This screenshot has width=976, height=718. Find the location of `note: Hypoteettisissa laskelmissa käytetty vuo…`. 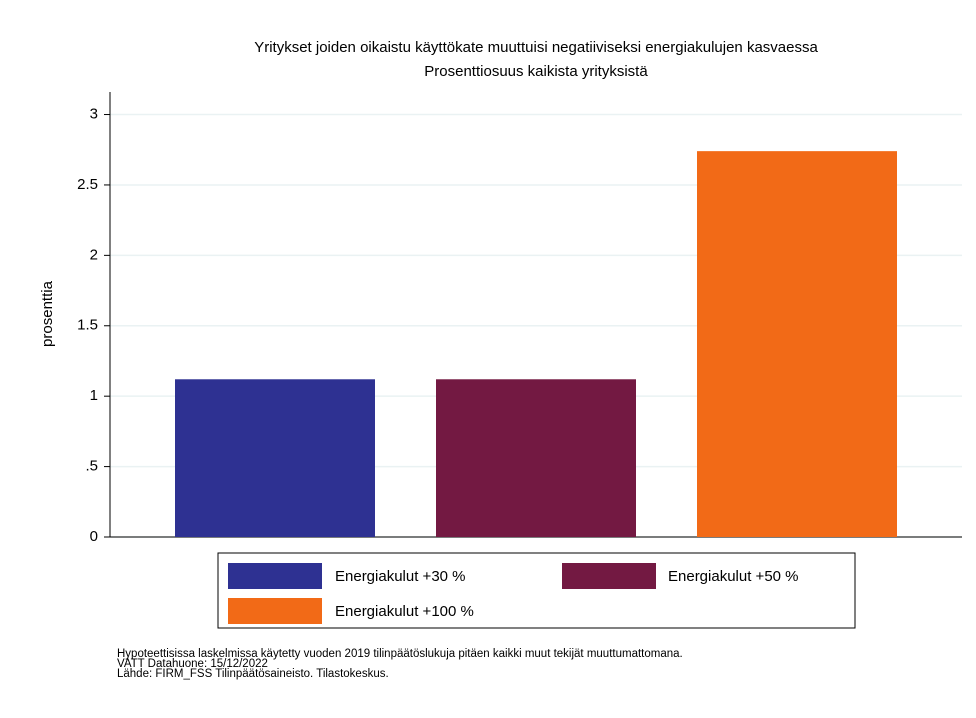

note: Hypoteettisissa laskelmissa käytetty vuo… is located at coordinates (400, 654).